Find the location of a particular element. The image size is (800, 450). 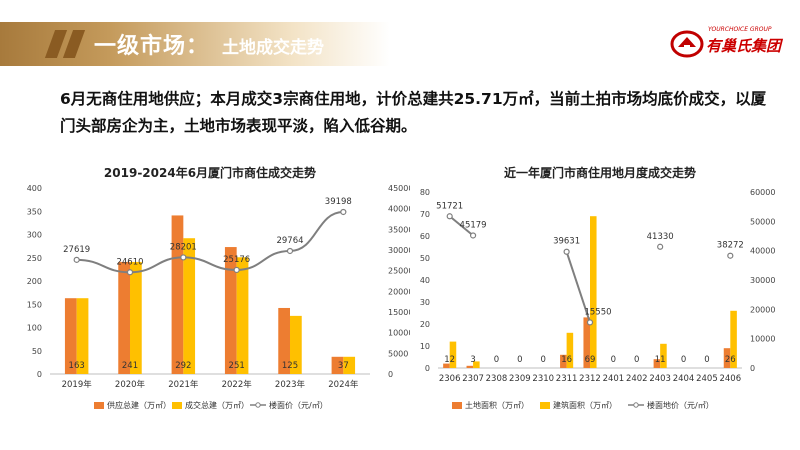

x-tick-label: 2307 is located at coordinates (473, 379).